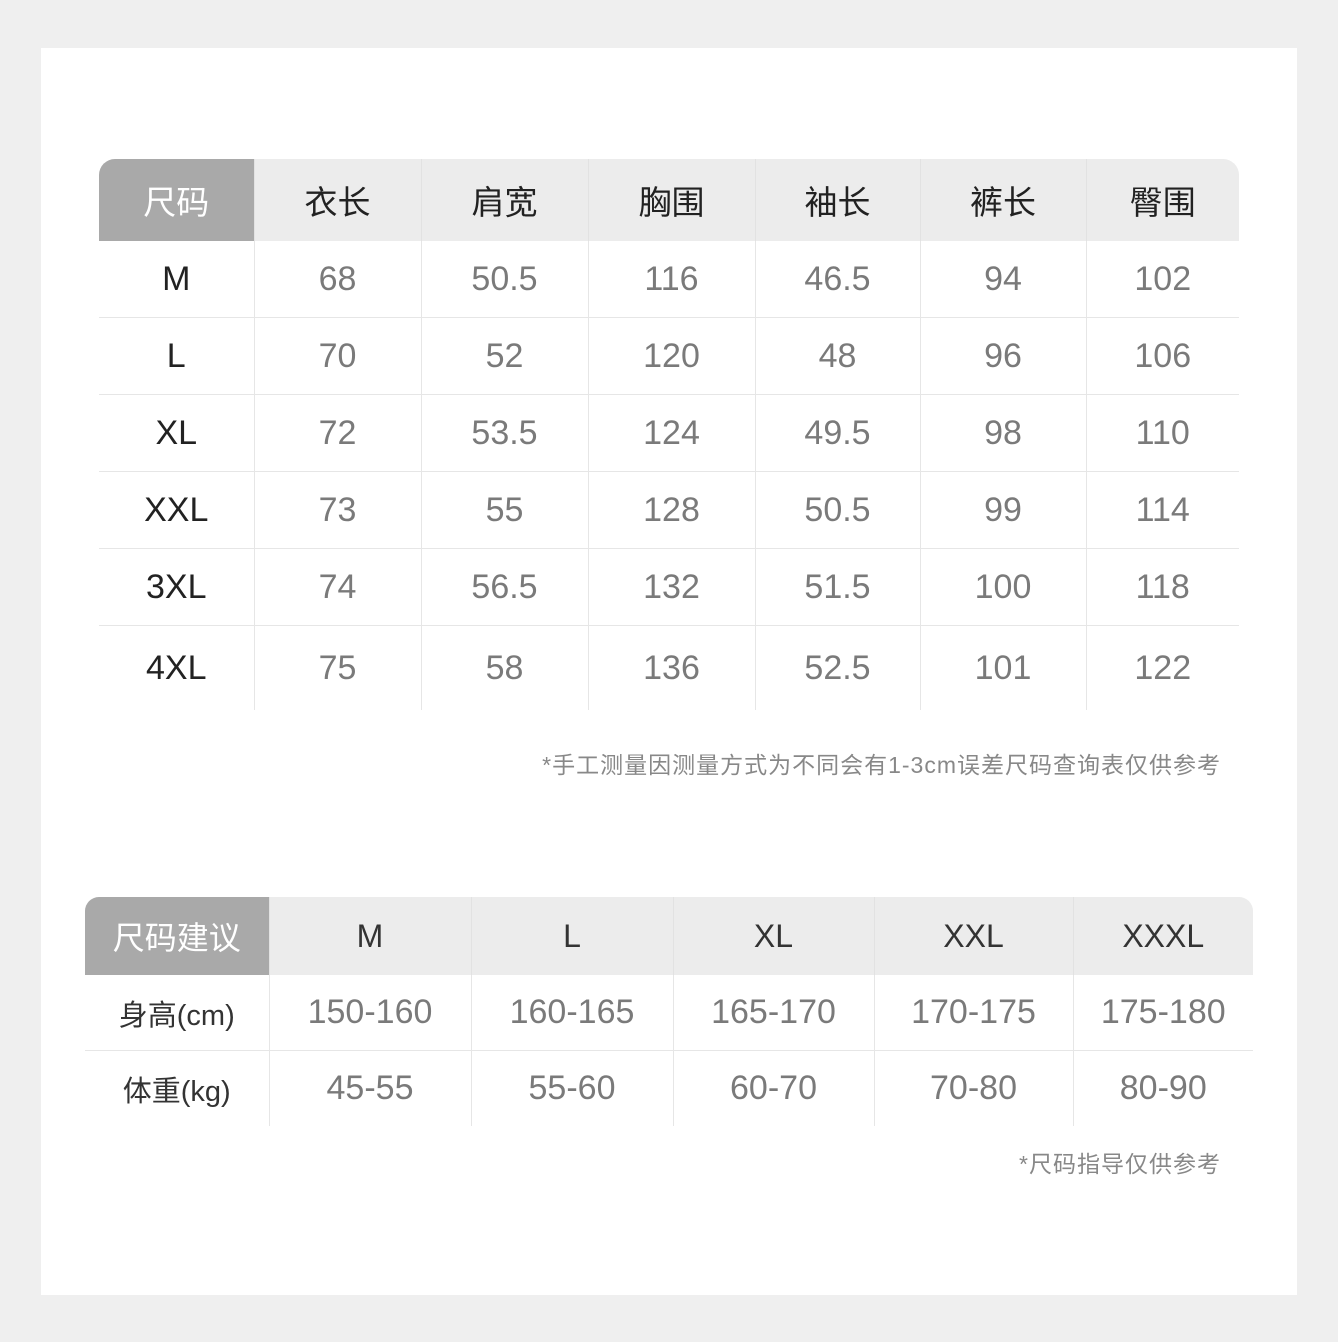  Describe the element at coordinates (369, 936) in the screenshot. I see `column-header: M` at that location.